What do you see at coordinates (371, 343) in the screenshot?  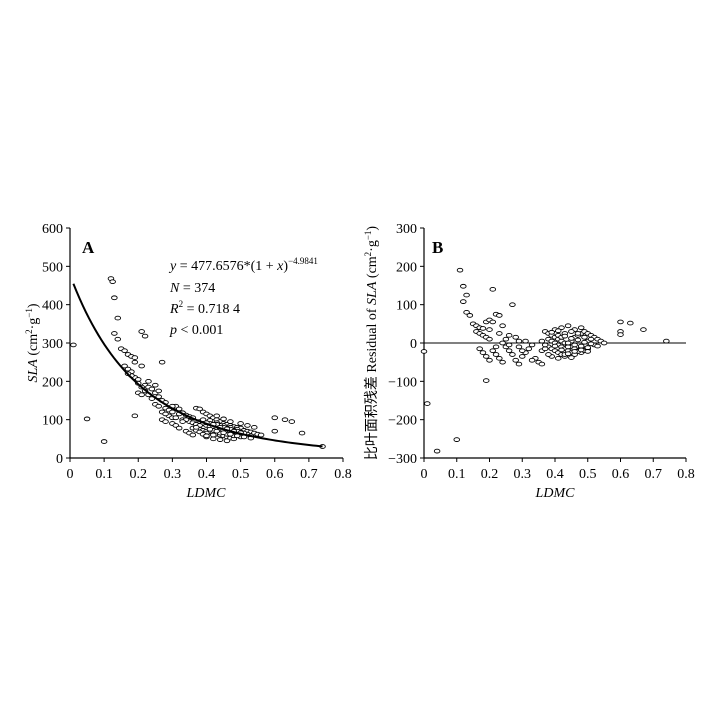 I see `panel-b-y-label: 比叶面积残差 Residual of SLA (cm2·g−1)` at bounding box center [371, 343].